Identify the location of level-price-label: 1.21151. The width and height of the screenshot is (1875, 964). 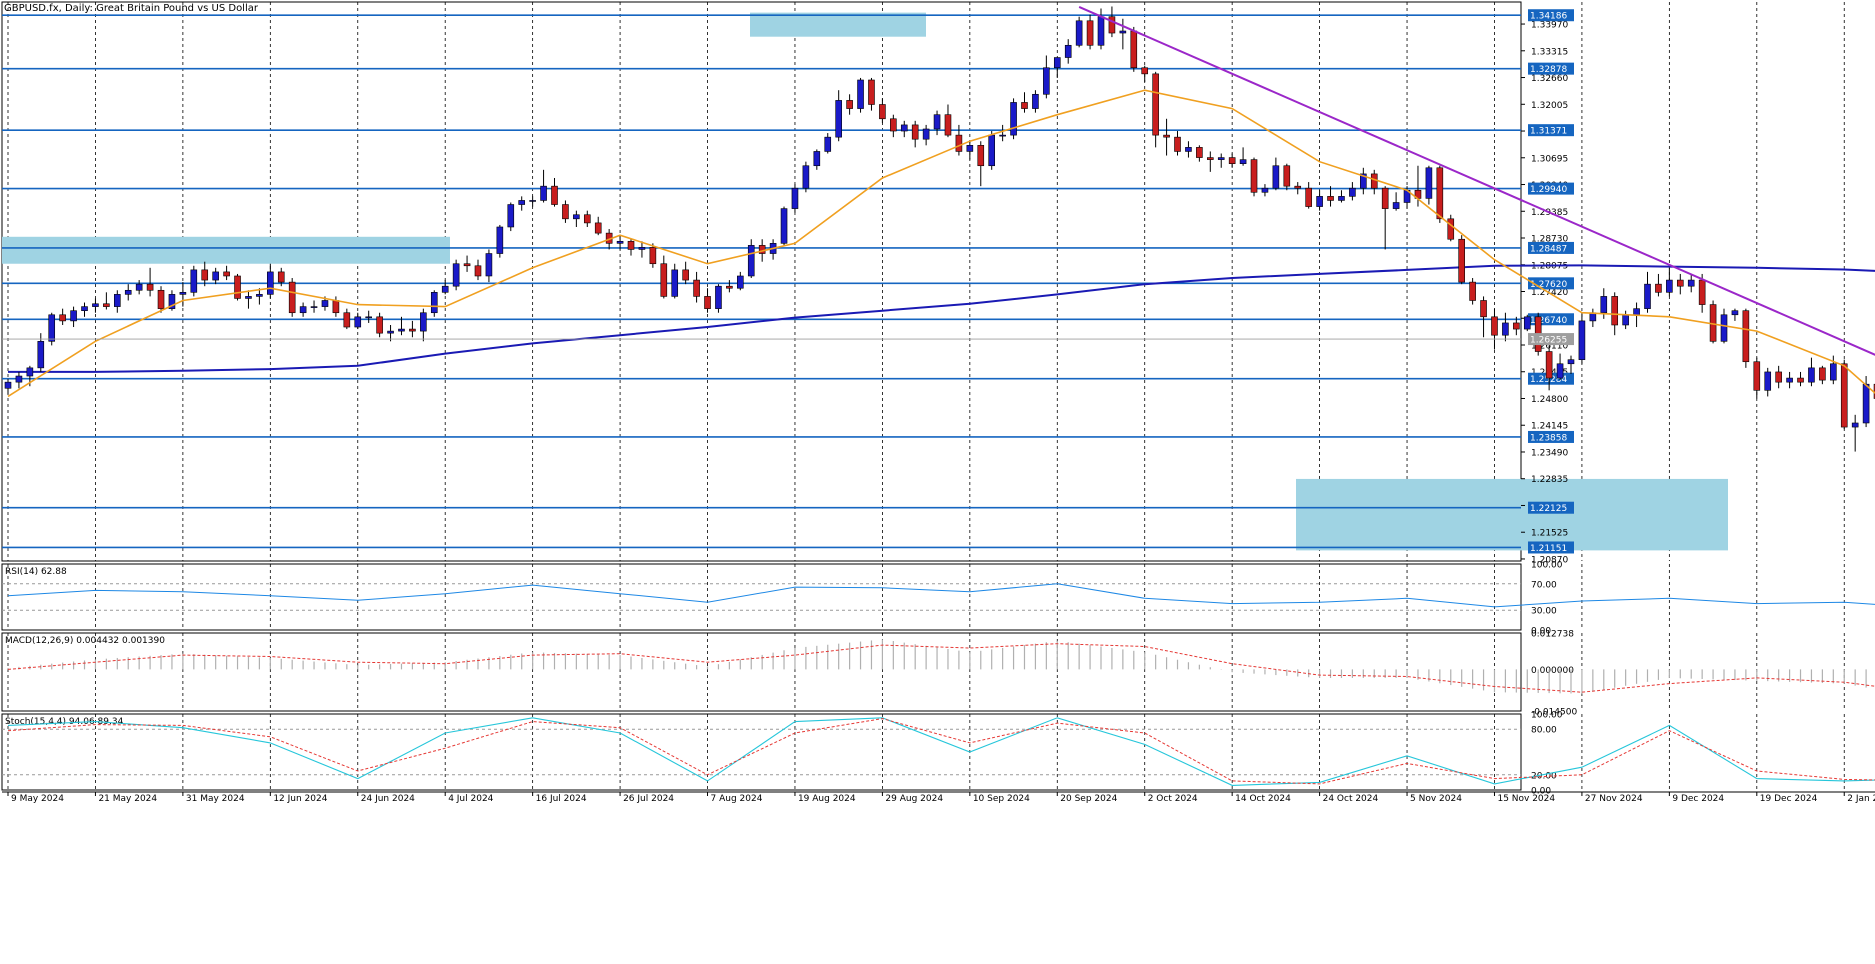
(1548, 549).